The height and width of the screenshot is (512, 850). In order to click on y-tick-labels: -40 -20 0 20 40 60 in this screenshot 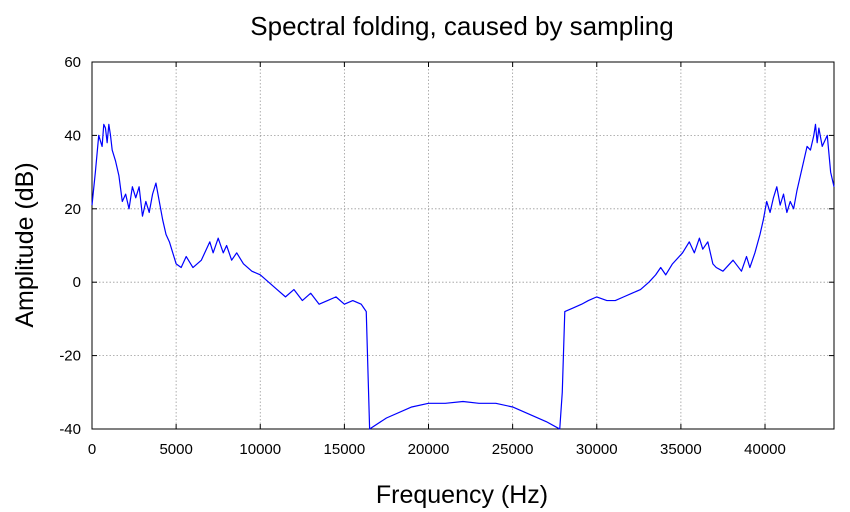, I will do `click(70, 246)`.